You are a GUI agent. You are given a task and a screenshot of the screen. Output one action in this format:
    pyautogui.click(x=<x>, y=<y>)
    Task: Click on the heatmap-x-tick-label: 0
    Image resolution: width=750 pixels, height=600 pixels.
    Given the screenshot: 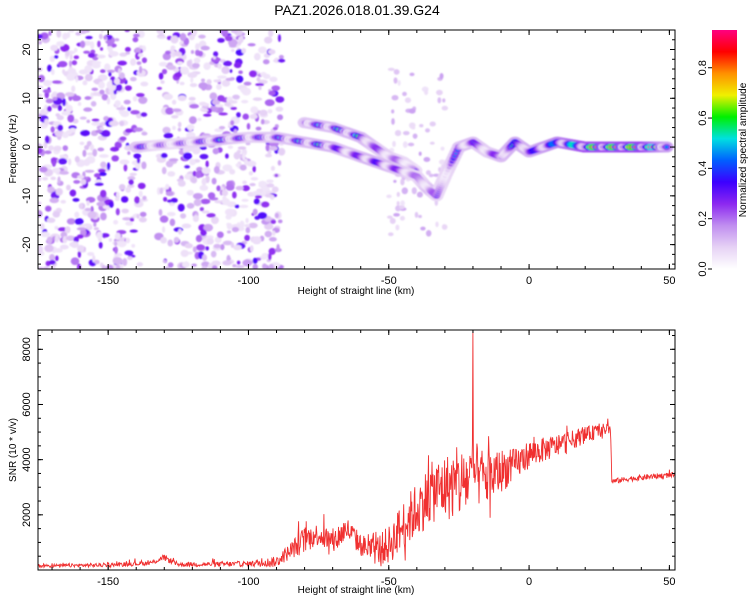 What is the action you would take?
    pyautogui.click(x=529, y=281)
    